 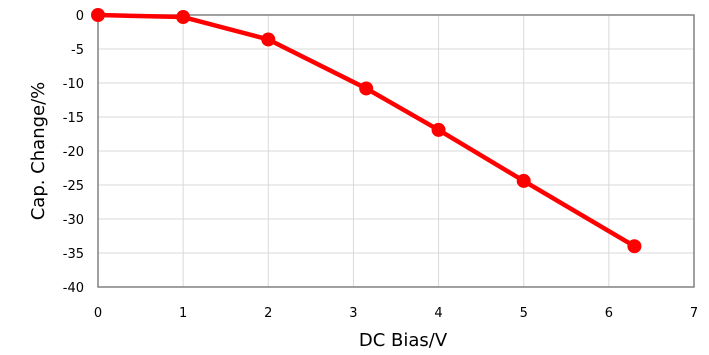 What do you see at coordinates (73, 84) in the screenshot?
I see `y-tick-label: -10` at bounding box center [73, 84].